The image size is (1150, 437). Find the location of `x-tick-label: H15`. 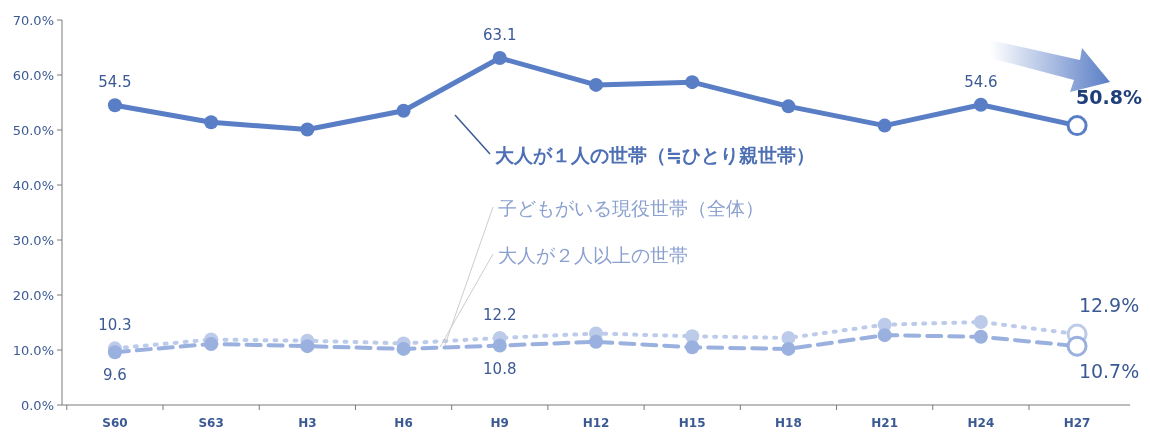

x-tick-label: H15 is located at coordinates (692, 423).